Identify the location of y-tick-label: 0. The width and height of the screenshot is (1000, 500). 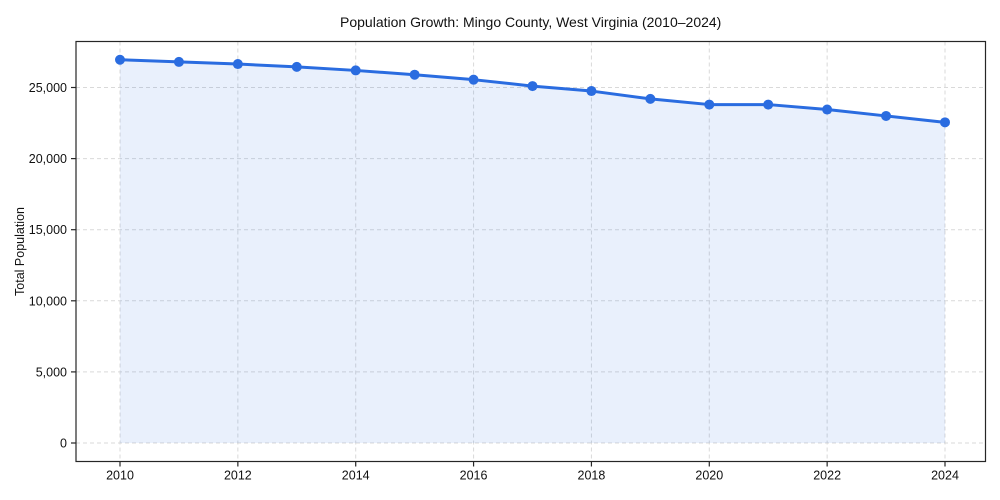
(63, 444).